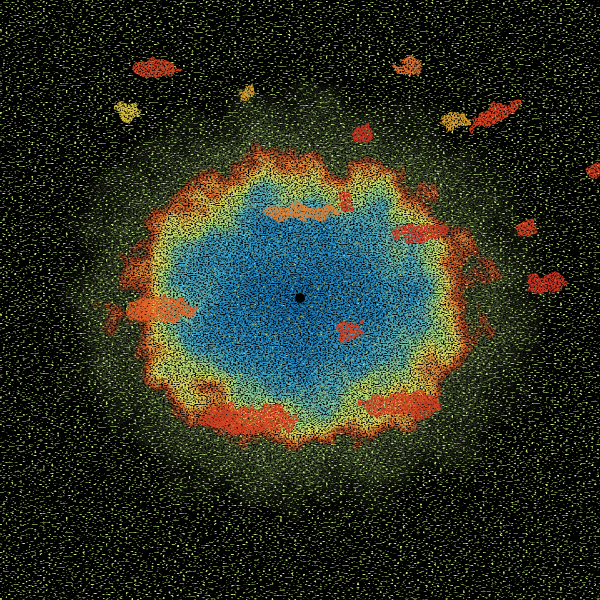 The height and width of the screenshot is (600, 600). I want to click on radar-site, so click(300, 298).